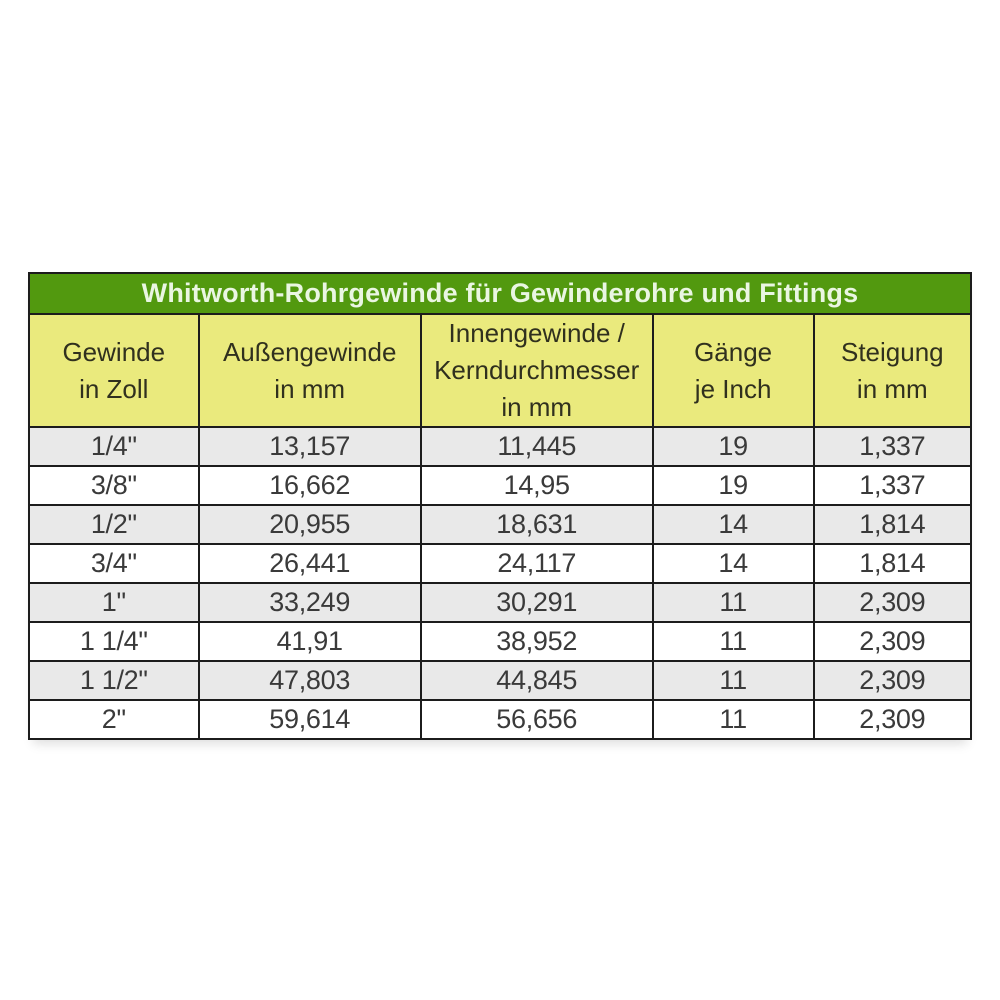 This screenshot has width=1000, height=1000. What do you see at coordinates (114, 602) in the screenshot?
I see `cell: 1"` at bounding box center [114, 602].